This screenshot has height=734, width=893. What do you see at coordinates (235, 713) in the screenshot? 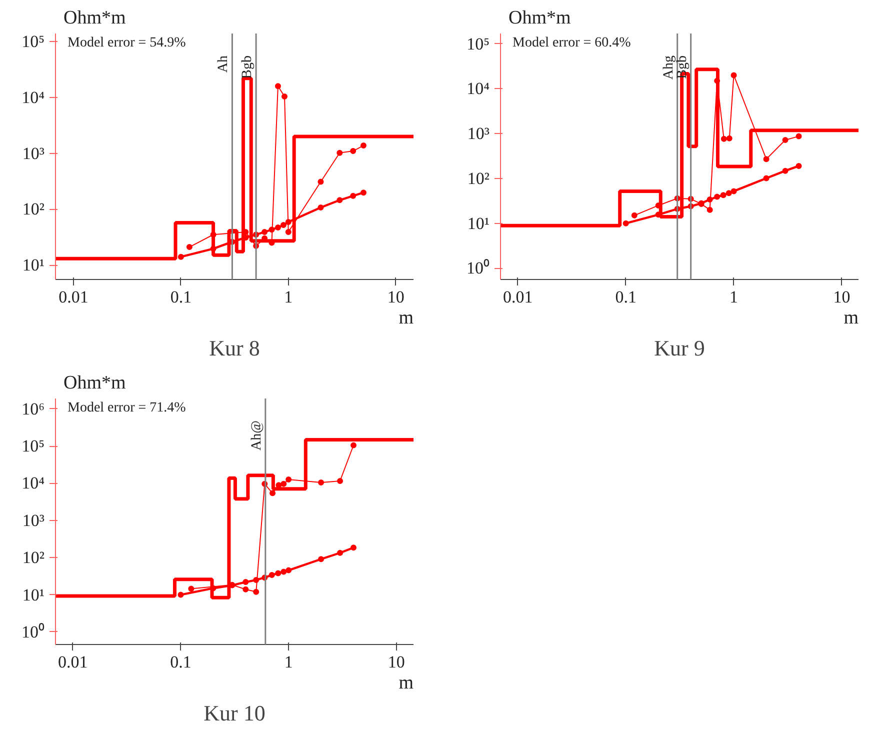
I see `text: Kur 10` at bounding box center [235, 713].